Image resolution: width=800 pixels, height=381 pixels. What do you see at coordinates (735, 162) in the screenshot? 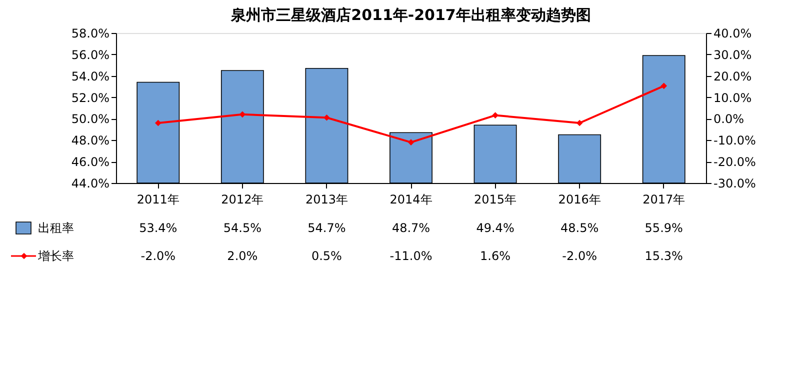
I see `y2-tick-label: -20.0%` at bounding box center [735, 162].